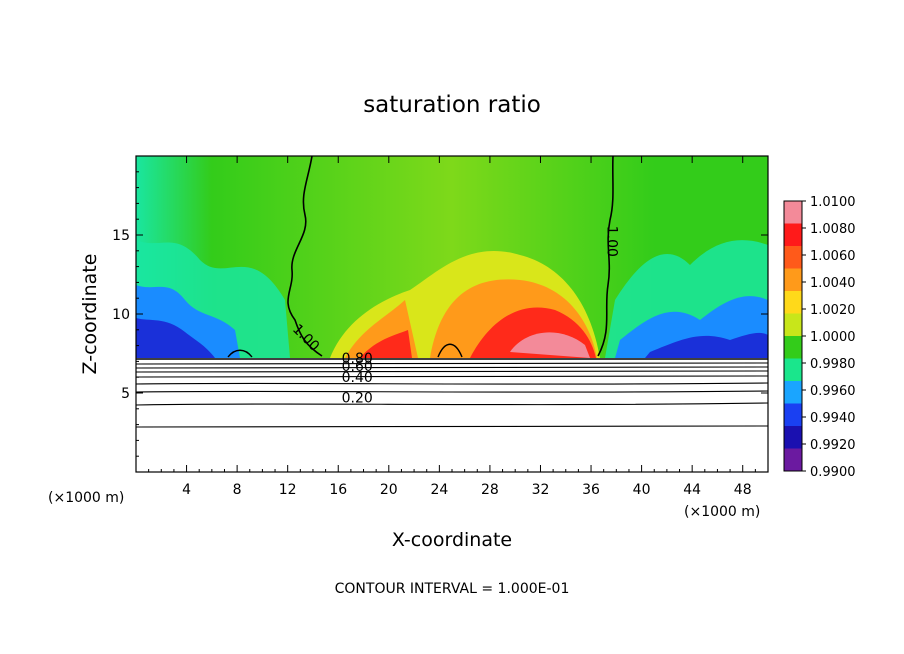  I want to click on colorbar-label: 1.0040, so click(833, 283).